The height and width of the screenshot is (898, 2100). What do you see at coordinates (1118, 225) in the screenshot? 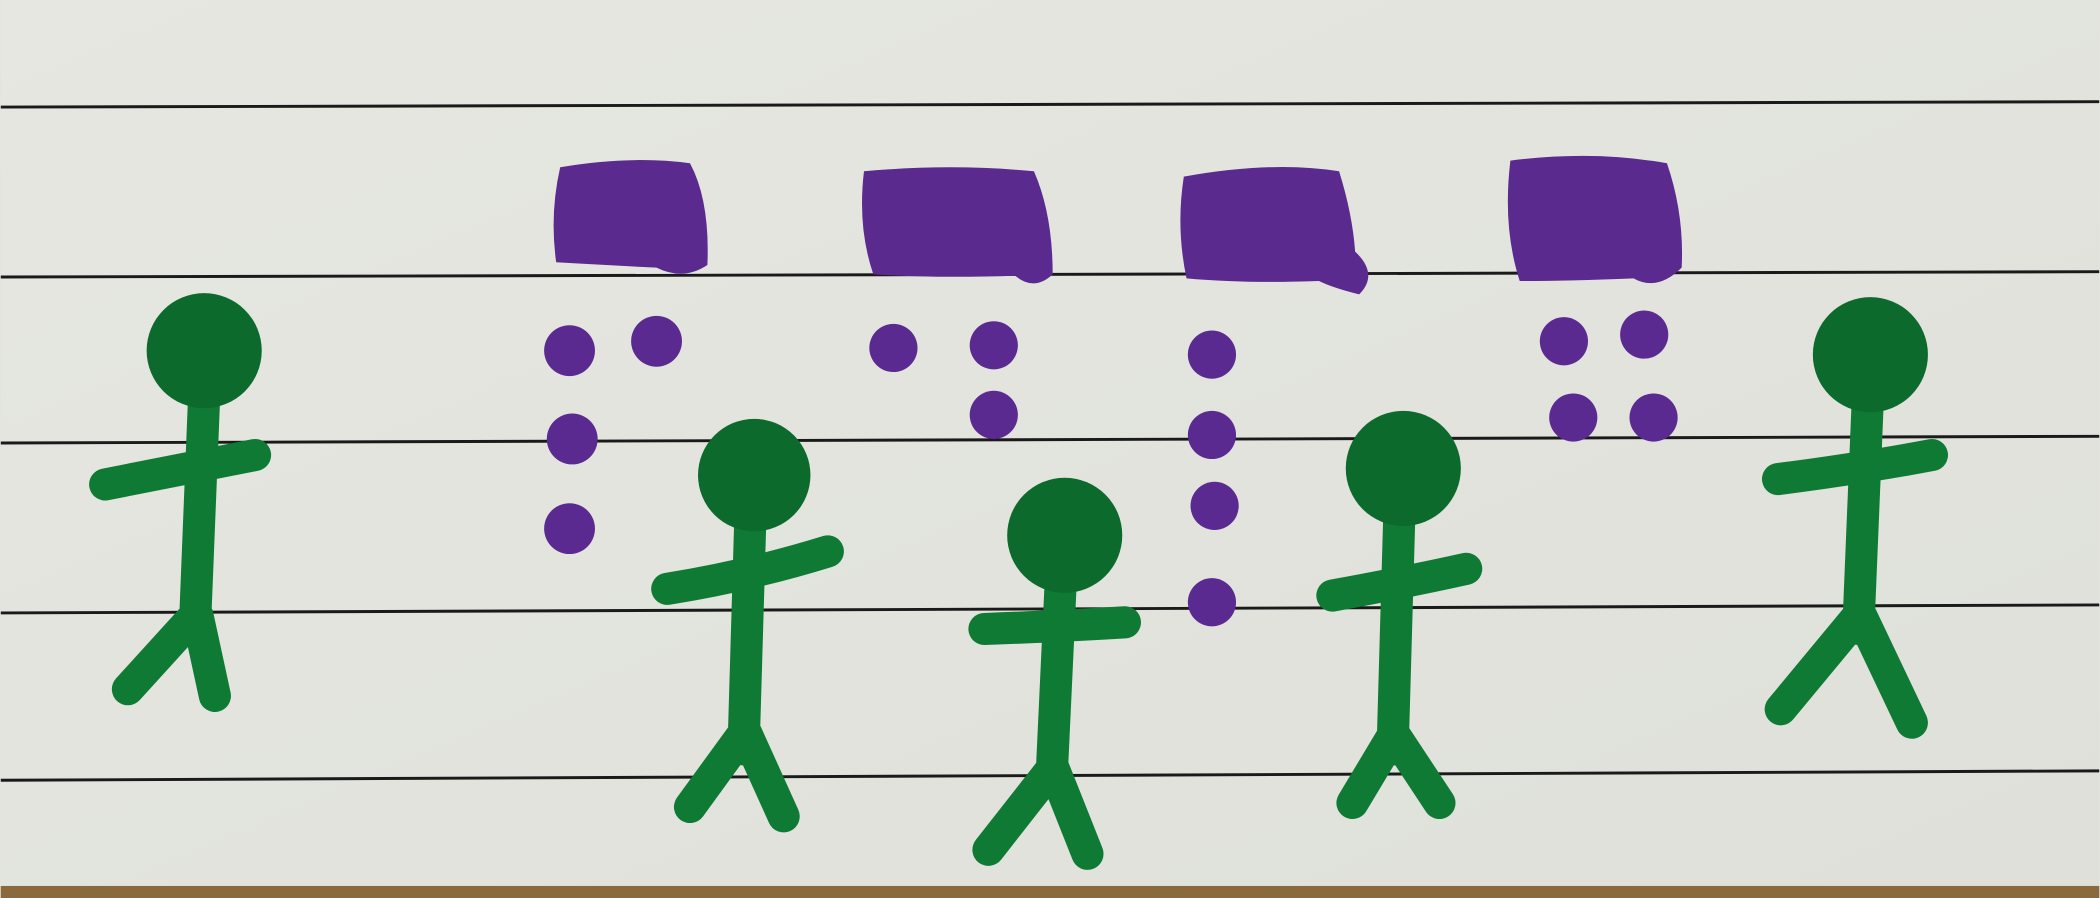
I see `speech-boxes` at bounding box center [1118, 225].